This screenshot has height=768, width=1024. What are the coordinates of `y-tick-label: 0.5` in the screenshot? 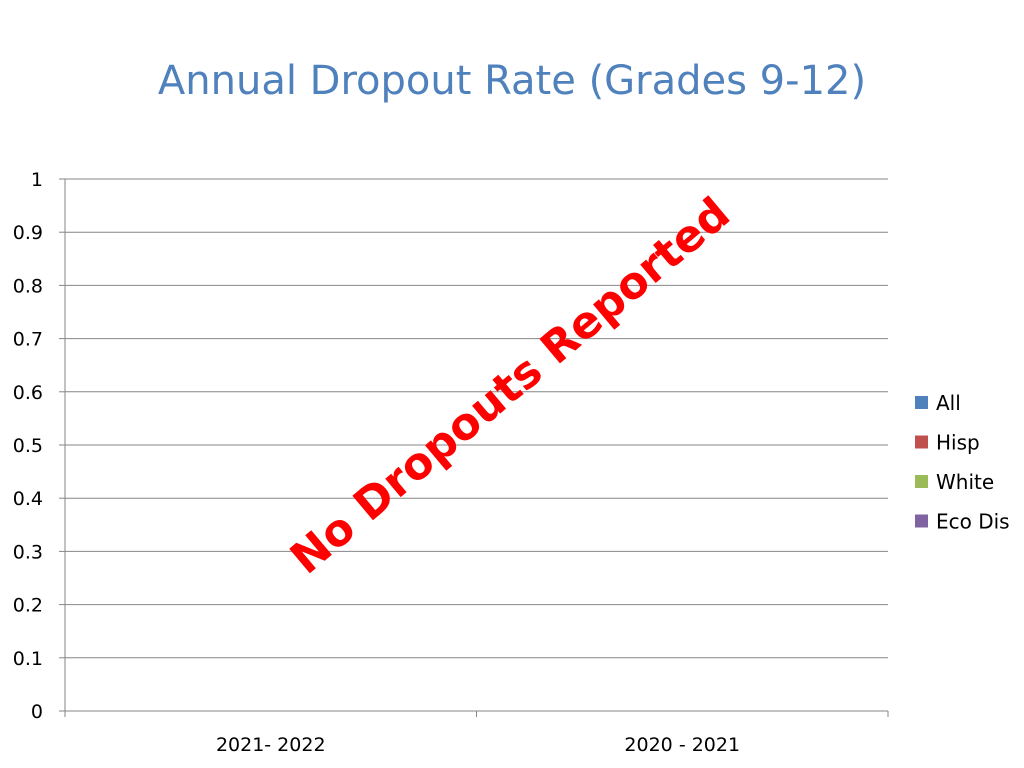 It's located at (28, 446).